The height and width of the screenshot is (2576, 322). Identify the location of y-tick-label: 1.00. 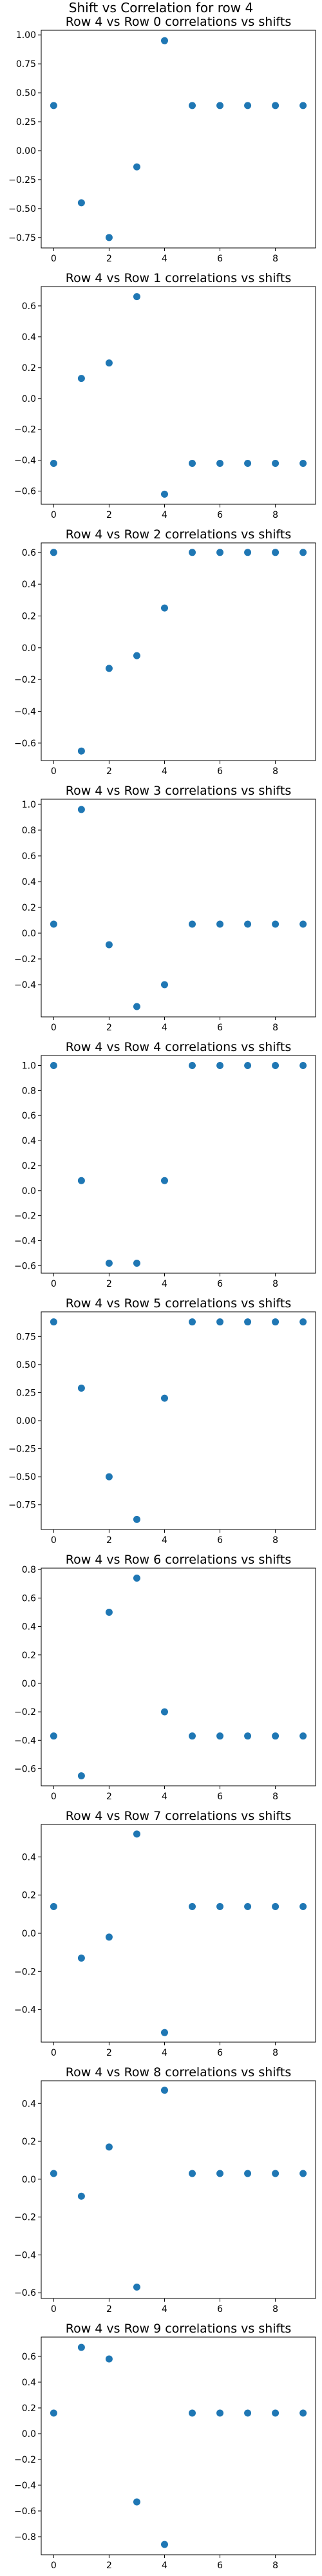
(26, 36).